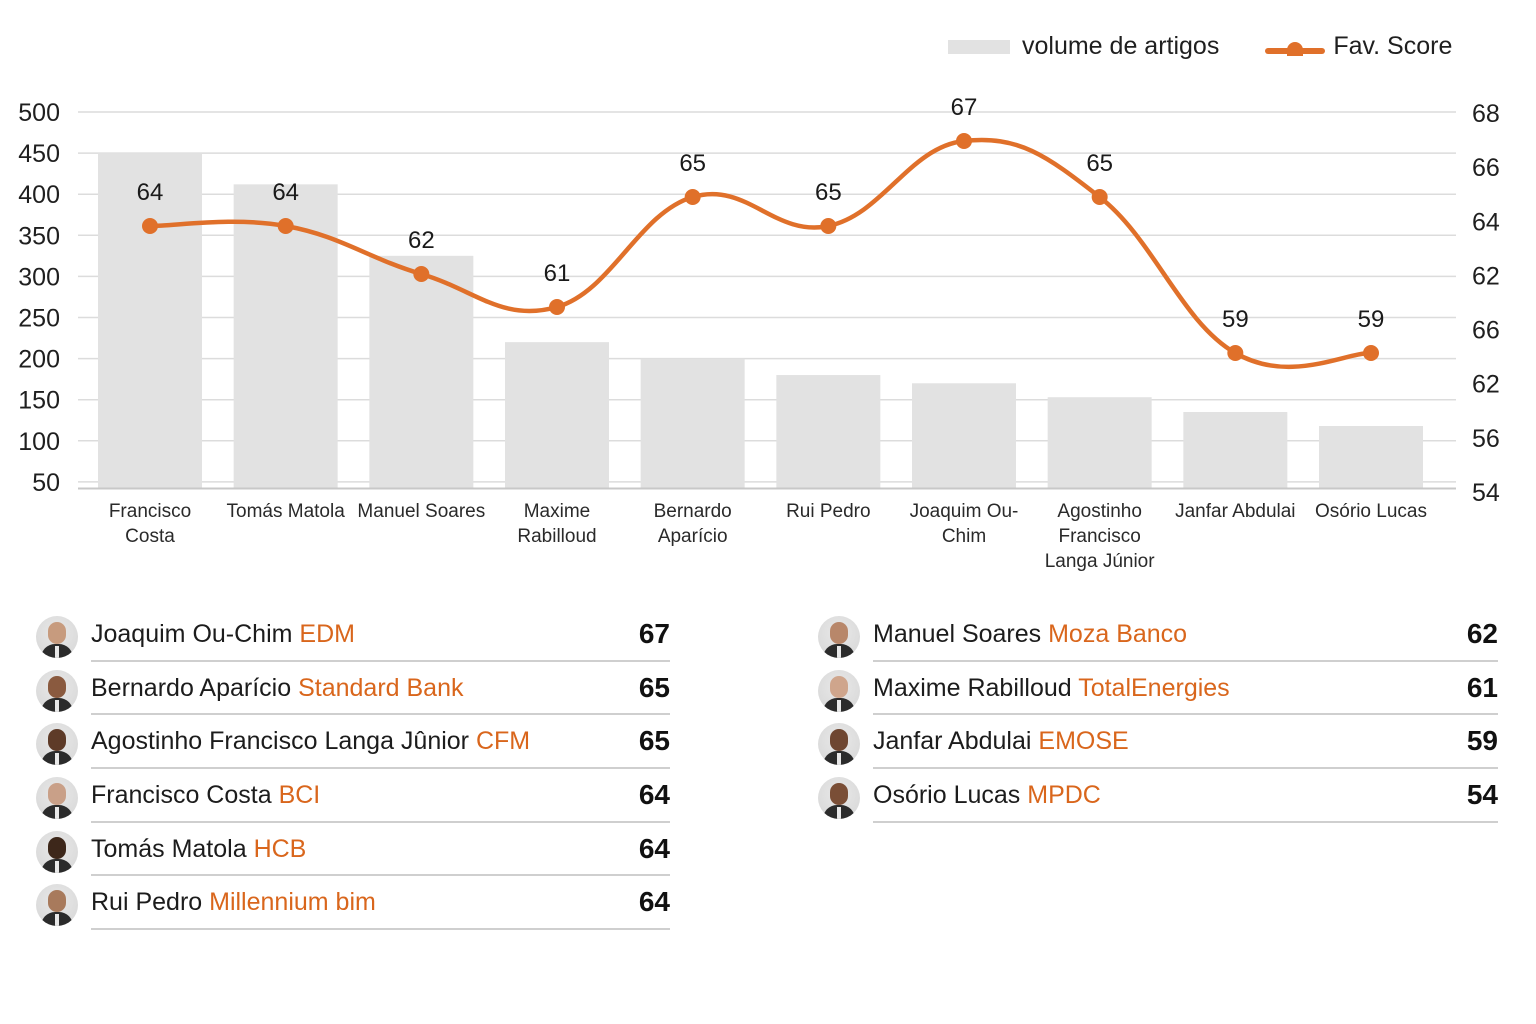 The width and height of the screenshot is (1536, 1024). Describe the element at coordinates (39, 319) in the screenshot. I see `left-tick-label: 250` at that location.